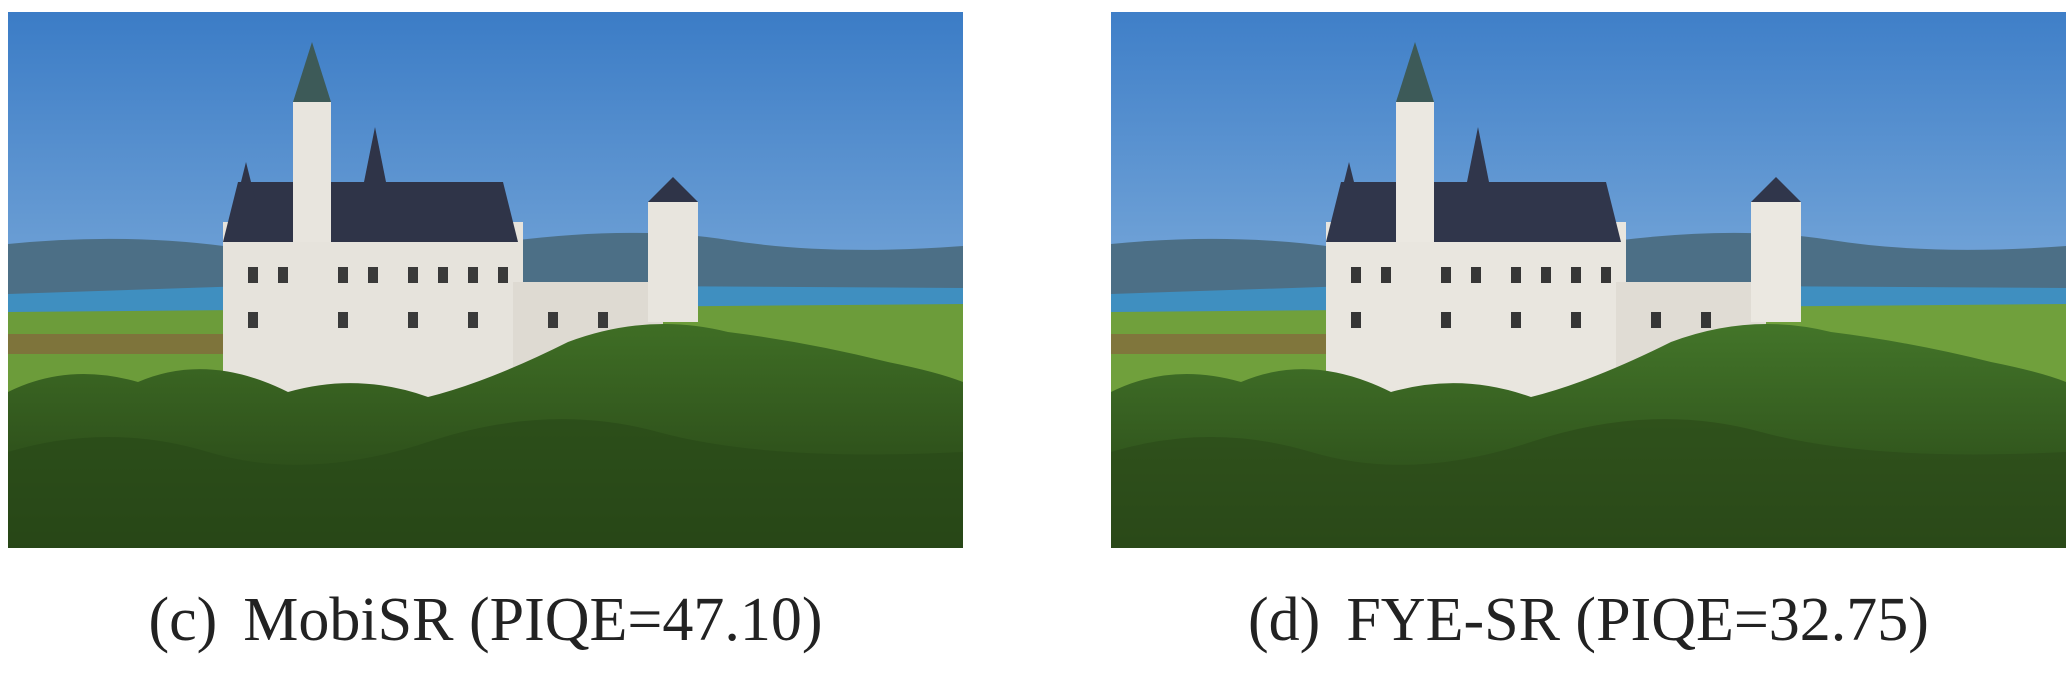 This screenshot has height=678, width=2071. I want to click on panel-label: (d), so click(1284, 620).